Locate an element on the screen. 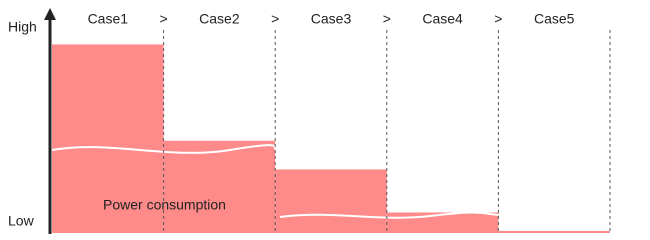 The width and height of the screenshot is (650, 240). annotation: Power consumption is located at coordinates (164, 205).